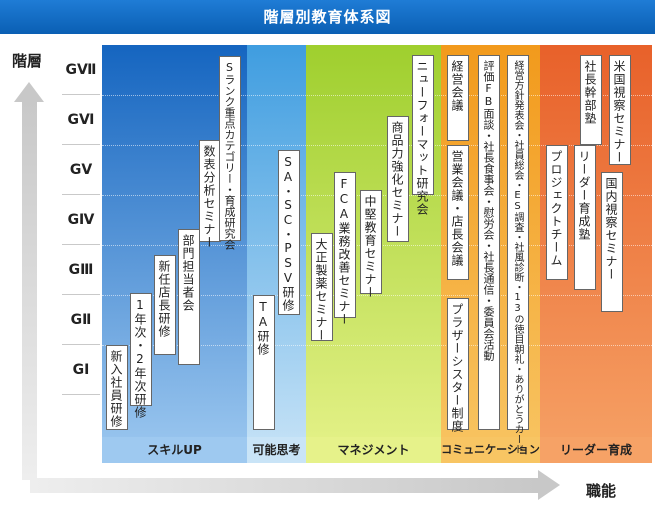 This screenshot has width=655, height=516. Describe the element at coordinates (612, 242) in the screenshot. I see `program-domestic-inspection-seminar: 国内視察セミナー` at that location.